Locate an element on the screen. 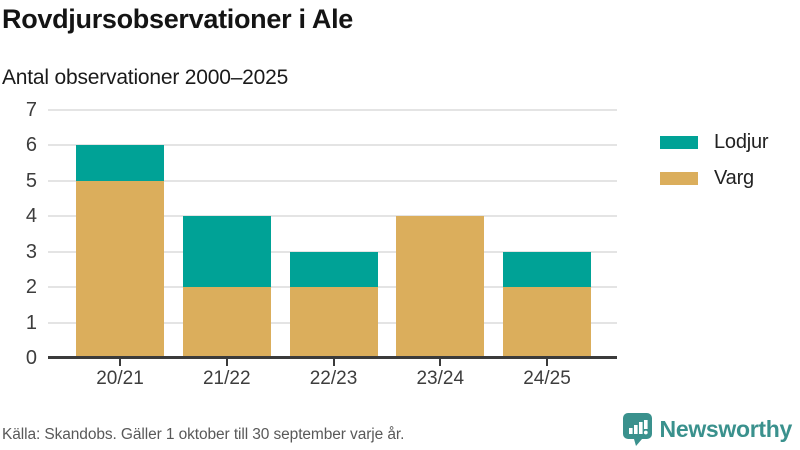 The image size is (800, 450). legend: Lodjur Varg is located at coordinates (714, 167).